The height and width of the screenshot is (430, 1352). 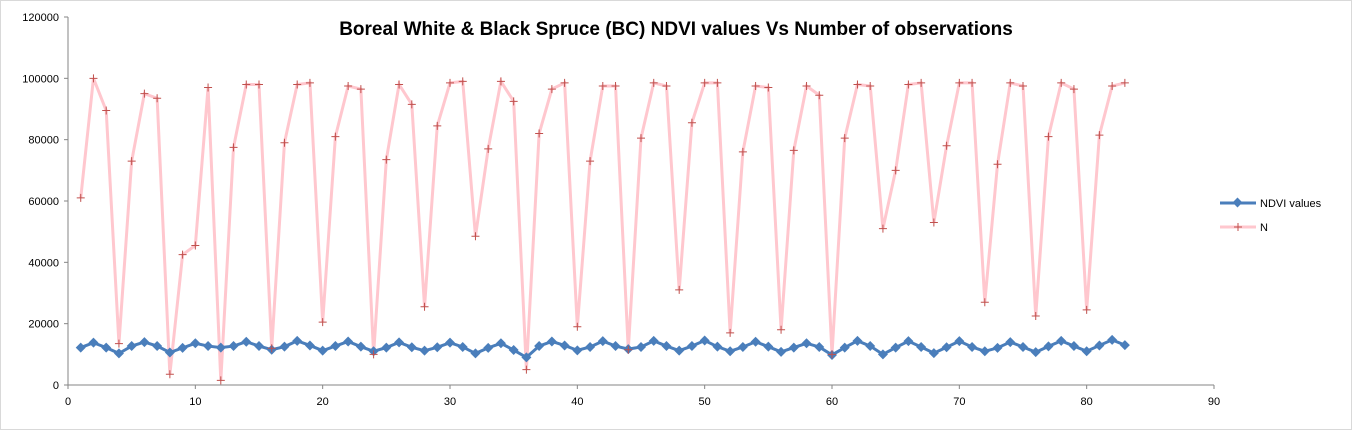 I want to click on x-tick-label: 10, so click(x=195, y=402).